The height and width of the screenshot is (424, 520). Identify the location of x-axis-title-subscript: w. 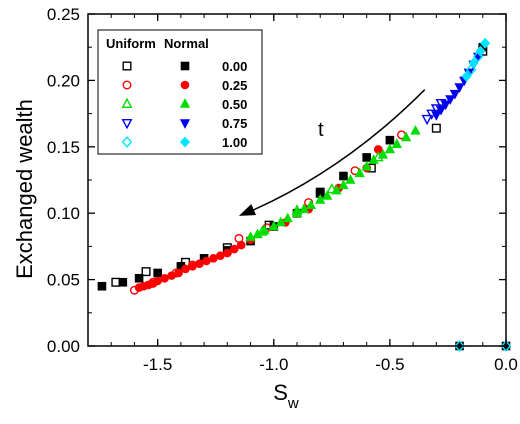
(293, 403).